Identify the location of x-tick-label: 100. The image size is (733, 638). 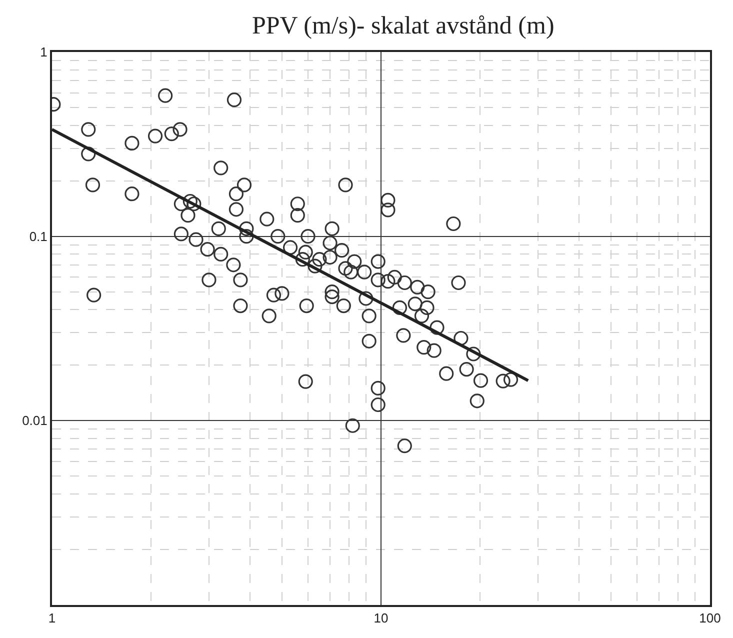
(710, 618).